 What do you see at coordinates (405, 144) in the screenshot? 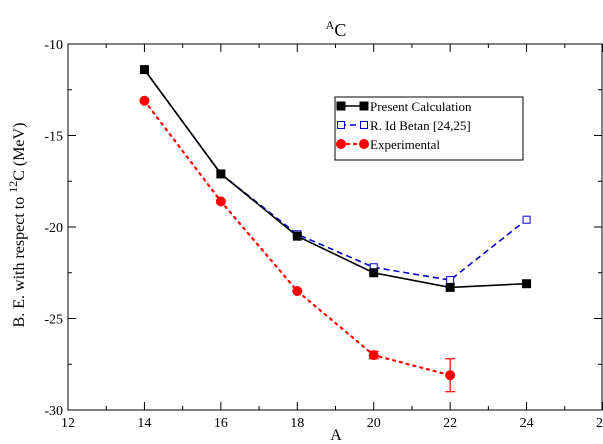
I see `legend-label: Experimental` at bounding box center [405, 144].